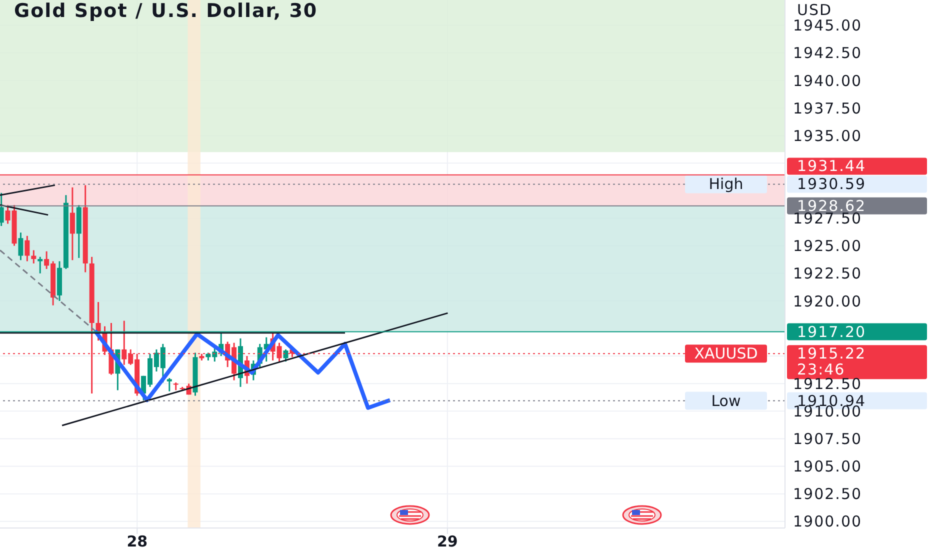  Describe the element at coordinates (827, 246) in the screenshot. I see `y-tick-label: 1925.00` at that location.